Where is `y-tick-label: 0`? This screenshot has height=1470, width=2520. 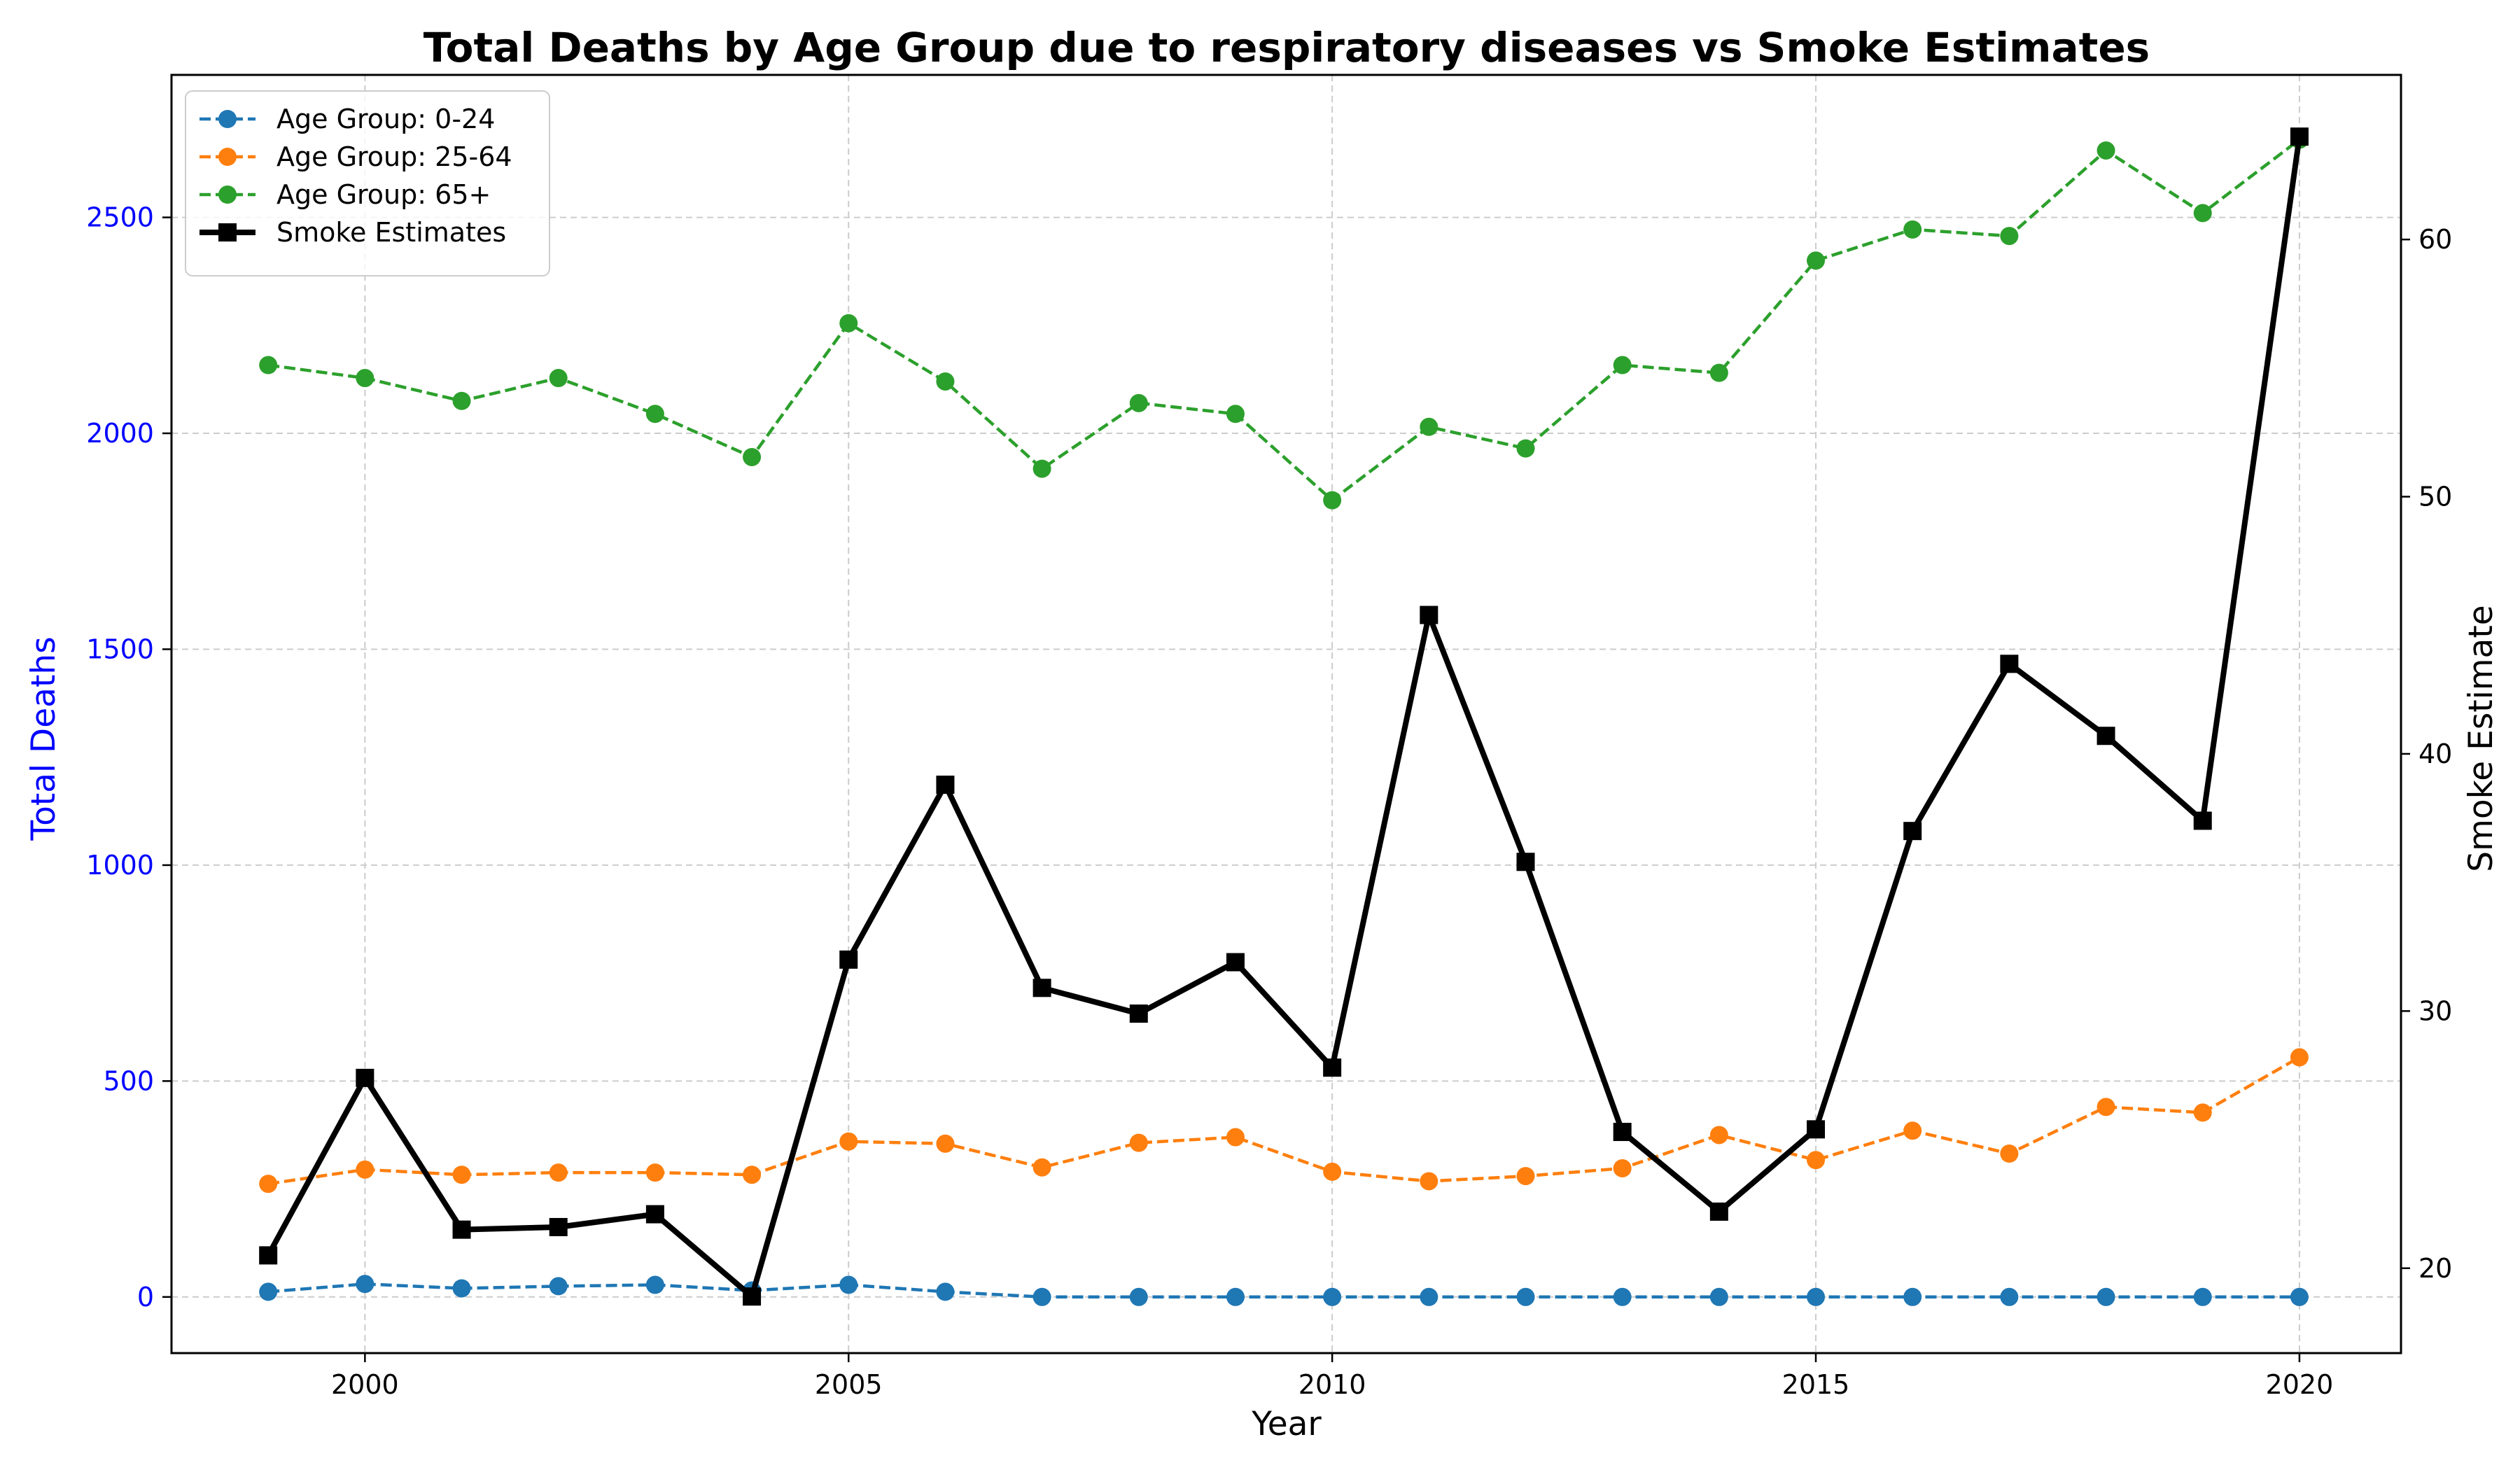
y-tick-label: 0 is located at coordinates (145, 1297).